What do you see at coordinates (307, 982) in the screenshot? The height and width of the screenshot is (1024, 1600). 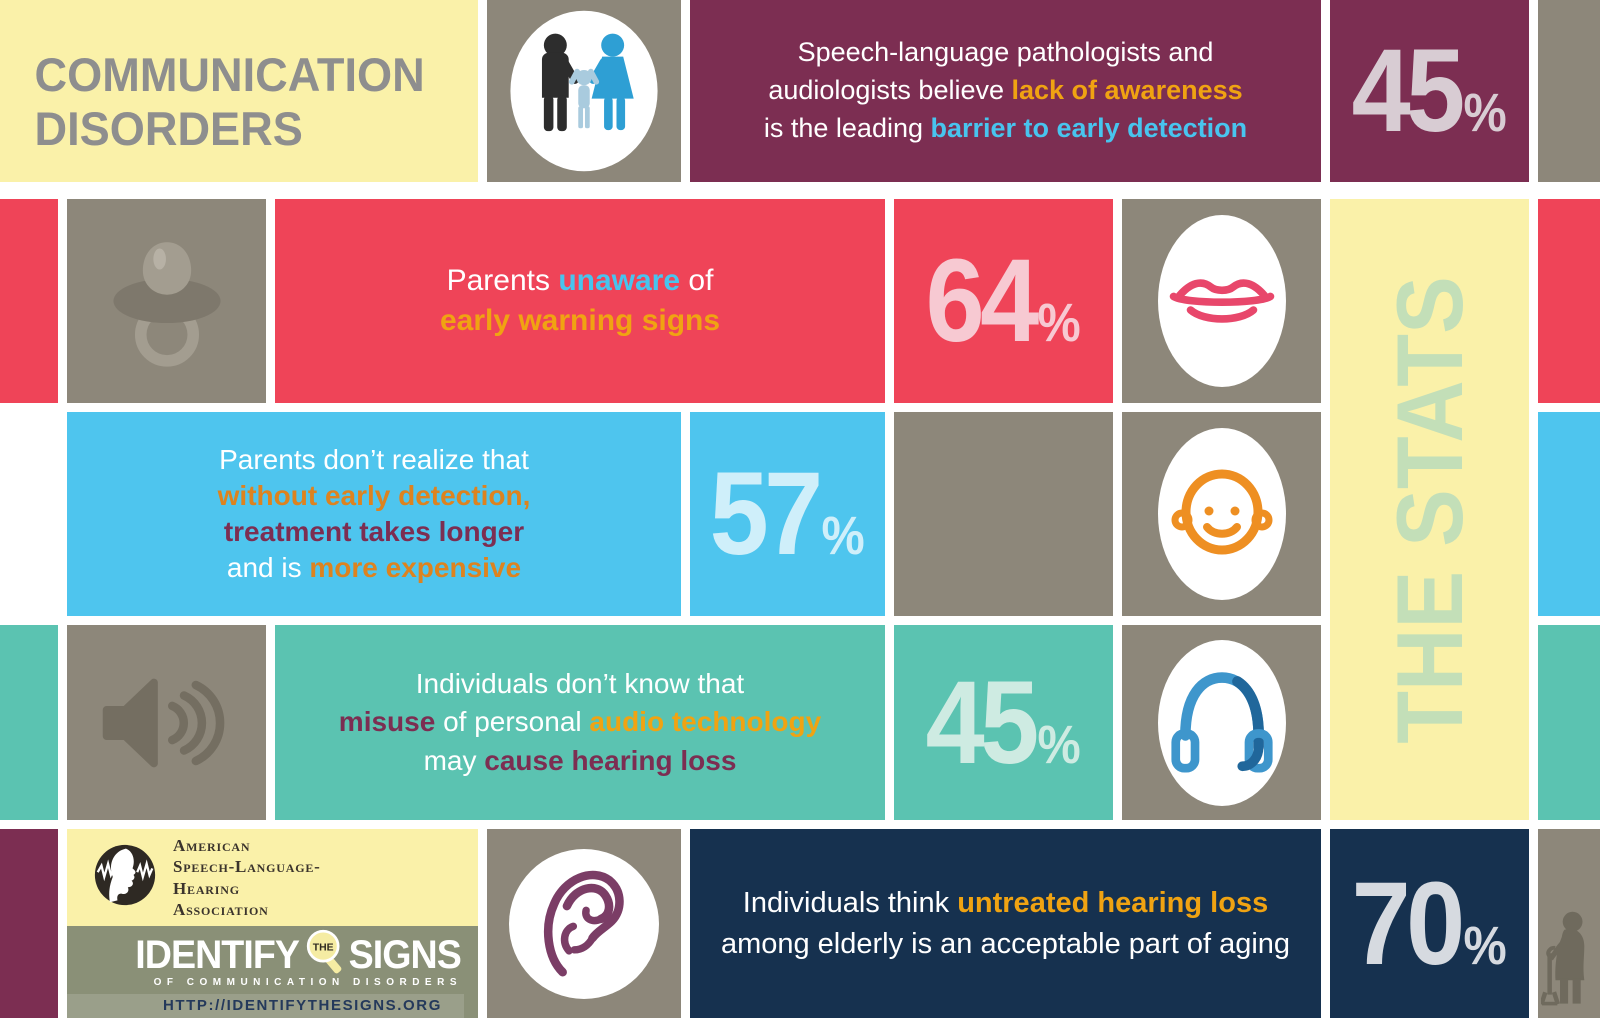 I see `identify-tagline: OF COMMUNICATION DISORDERS` at bounding box center [307, 982].